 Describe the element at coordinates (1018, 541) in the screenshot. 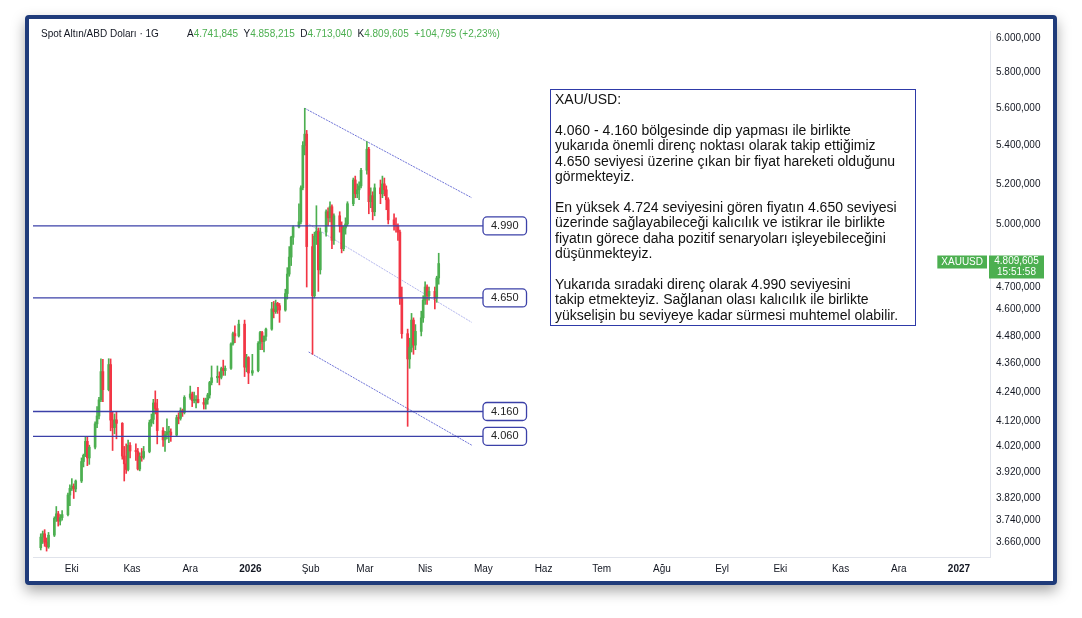

I see `y-tick-label: 3.660,000` at that location.